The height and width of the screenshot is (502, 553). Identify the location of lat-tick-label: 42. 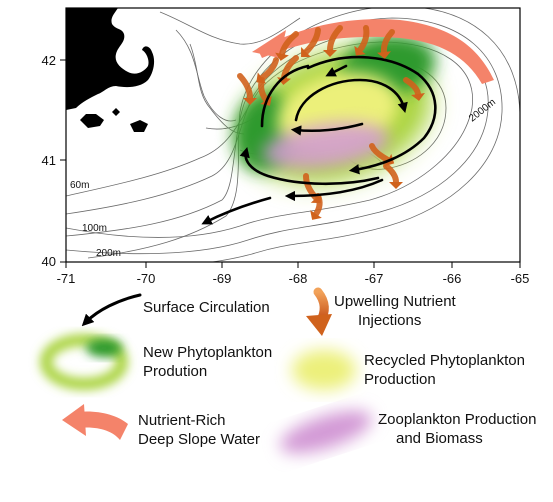
(49, 60).